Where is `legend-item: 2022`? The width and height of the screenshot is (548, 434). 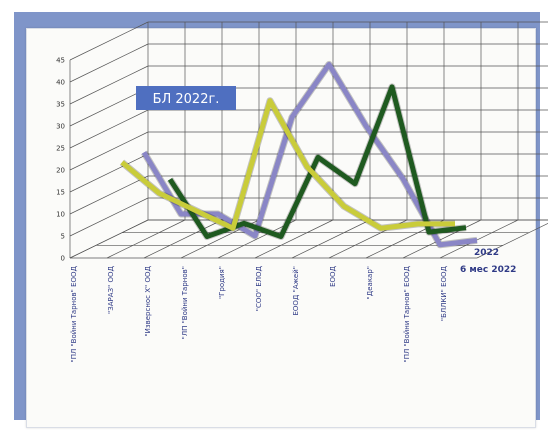
legend-item: 2022 is located at coordinates (486, 253).